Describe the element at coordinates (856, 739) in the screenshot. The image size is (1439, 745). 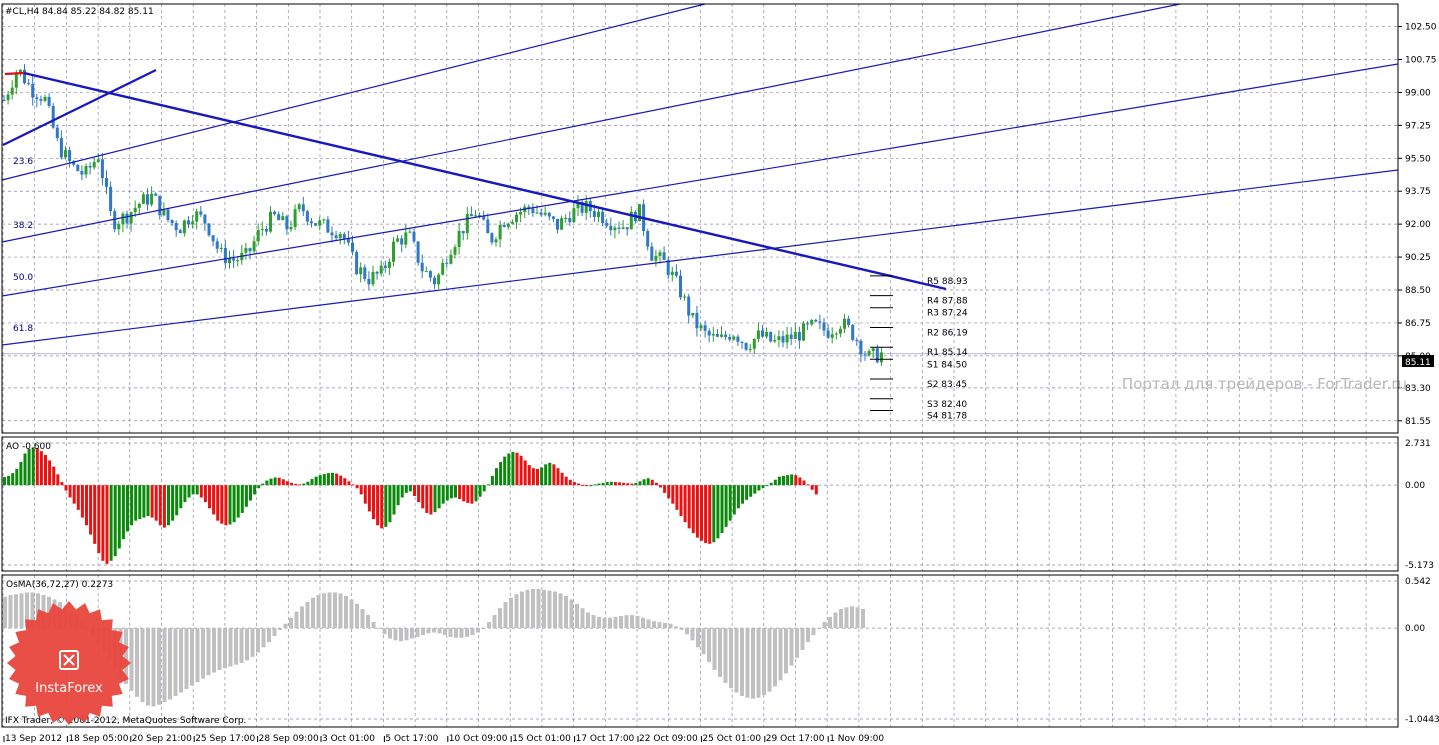
I see `x-tick-label: 1 Nov 09:00` at that location.